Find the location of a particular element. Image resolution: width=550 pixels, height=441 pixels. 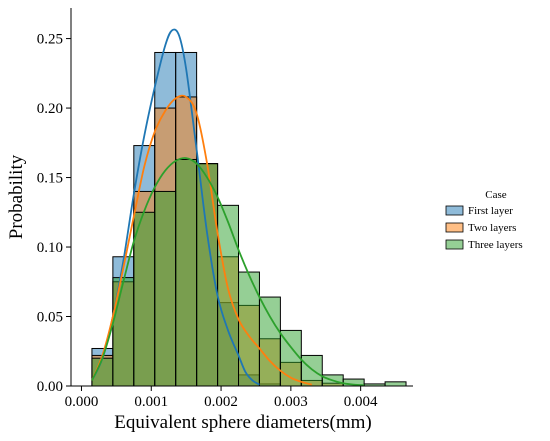

x-tick-label-0: 0.000 is located at coordinates (82, 402).